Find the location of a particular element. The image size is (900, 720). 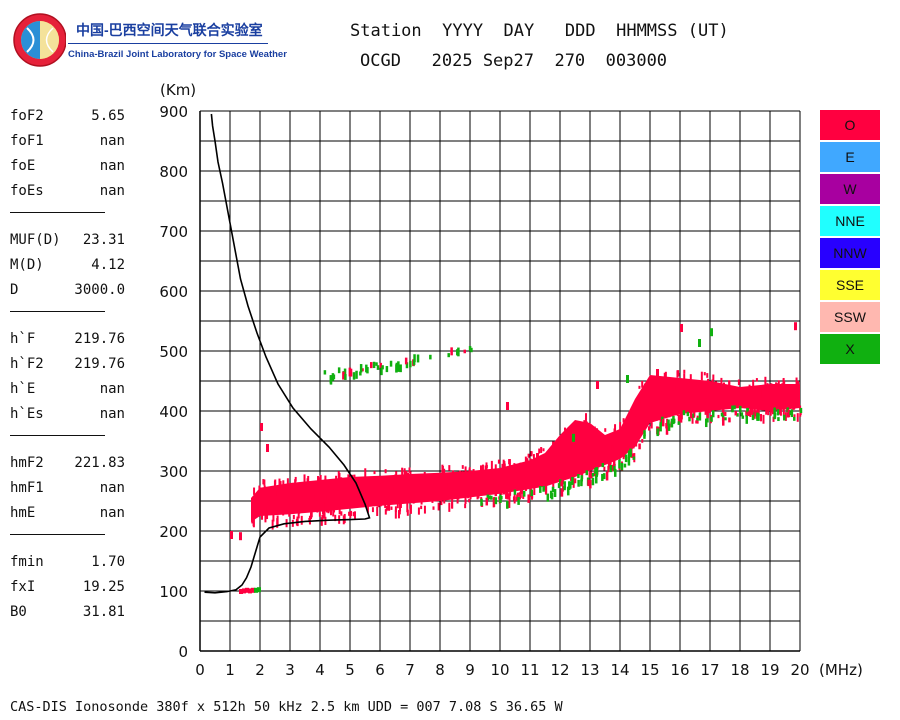

x-tick-label: 10 is located at coordinates (499, 670).